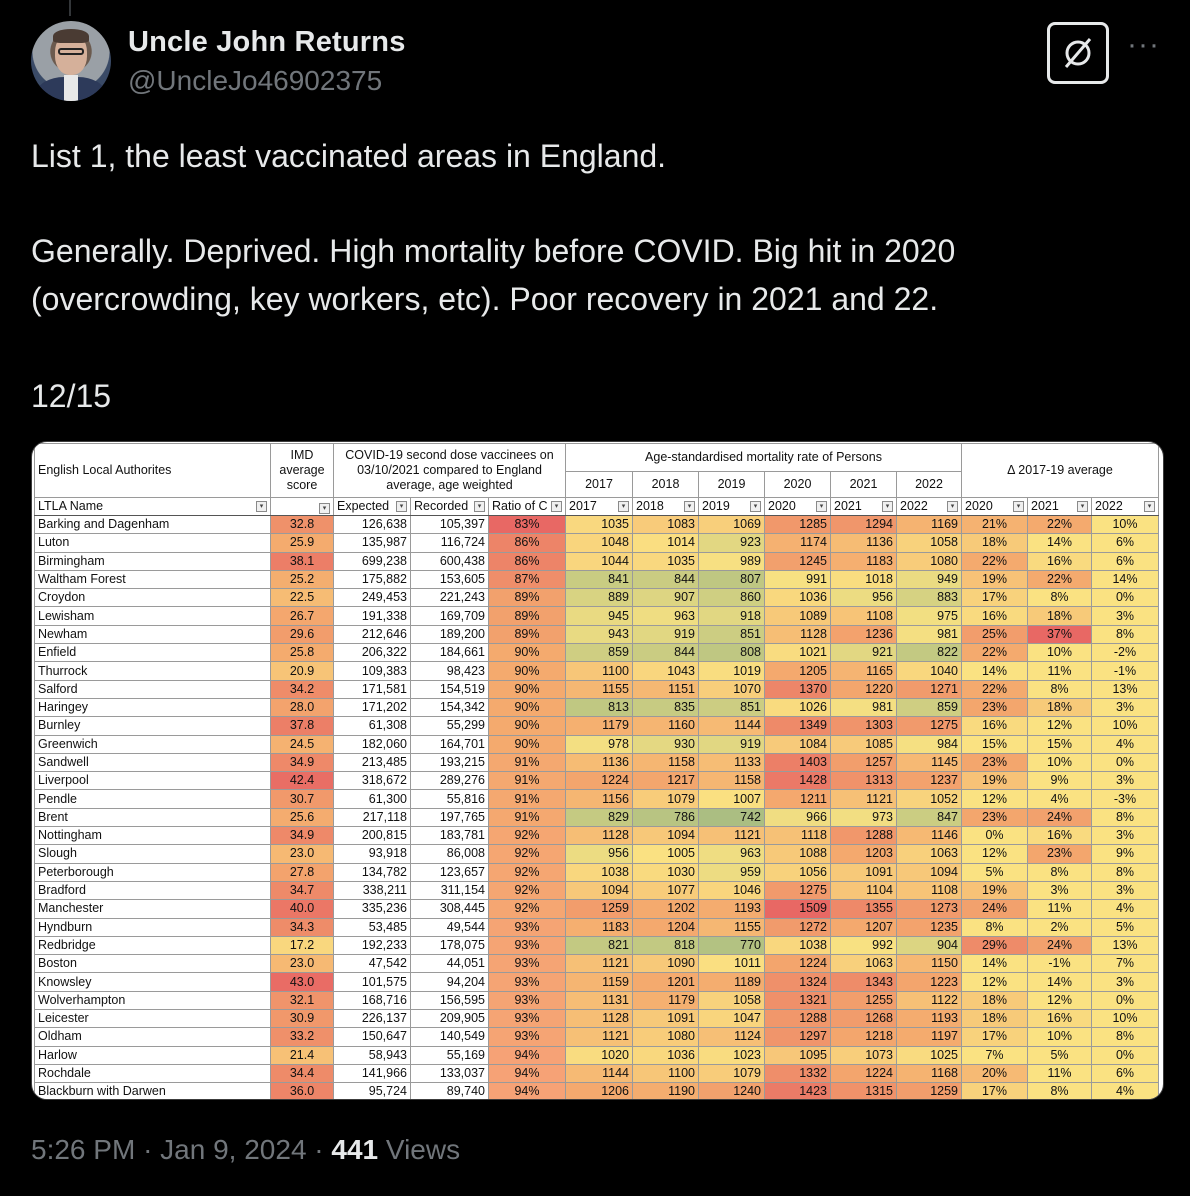 The image size is (1190, 1196). I want to click on more-icon: ···, so click(1143, 44).